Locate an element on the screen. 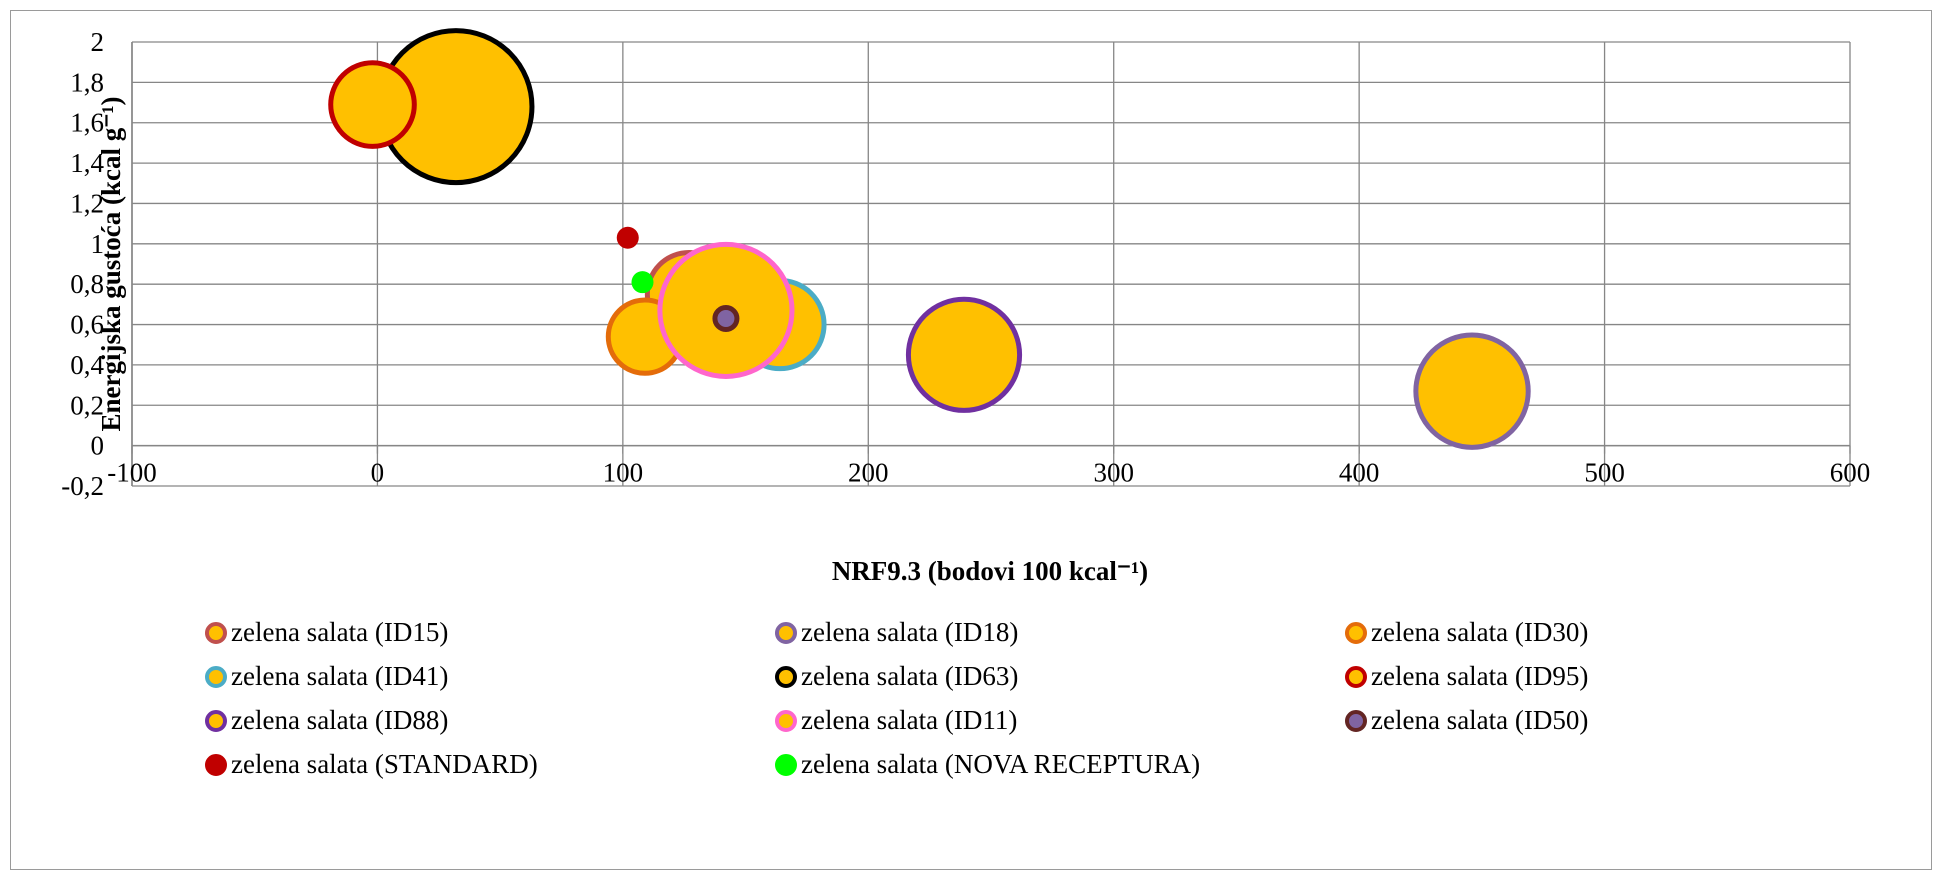 The width and height of the screenshot is (1944, 883). bubble-zelena-salata-id18 is located at coordinates (1472, 391).